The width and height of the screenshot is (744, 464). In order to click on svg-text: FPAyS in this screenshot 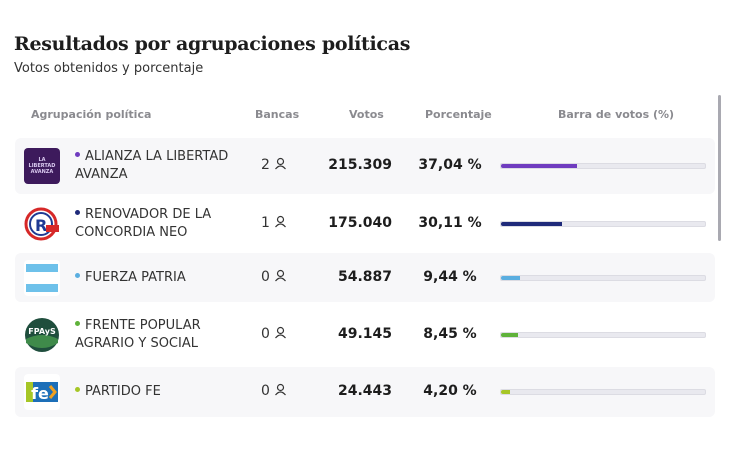, I will do `click(42, 331)`.